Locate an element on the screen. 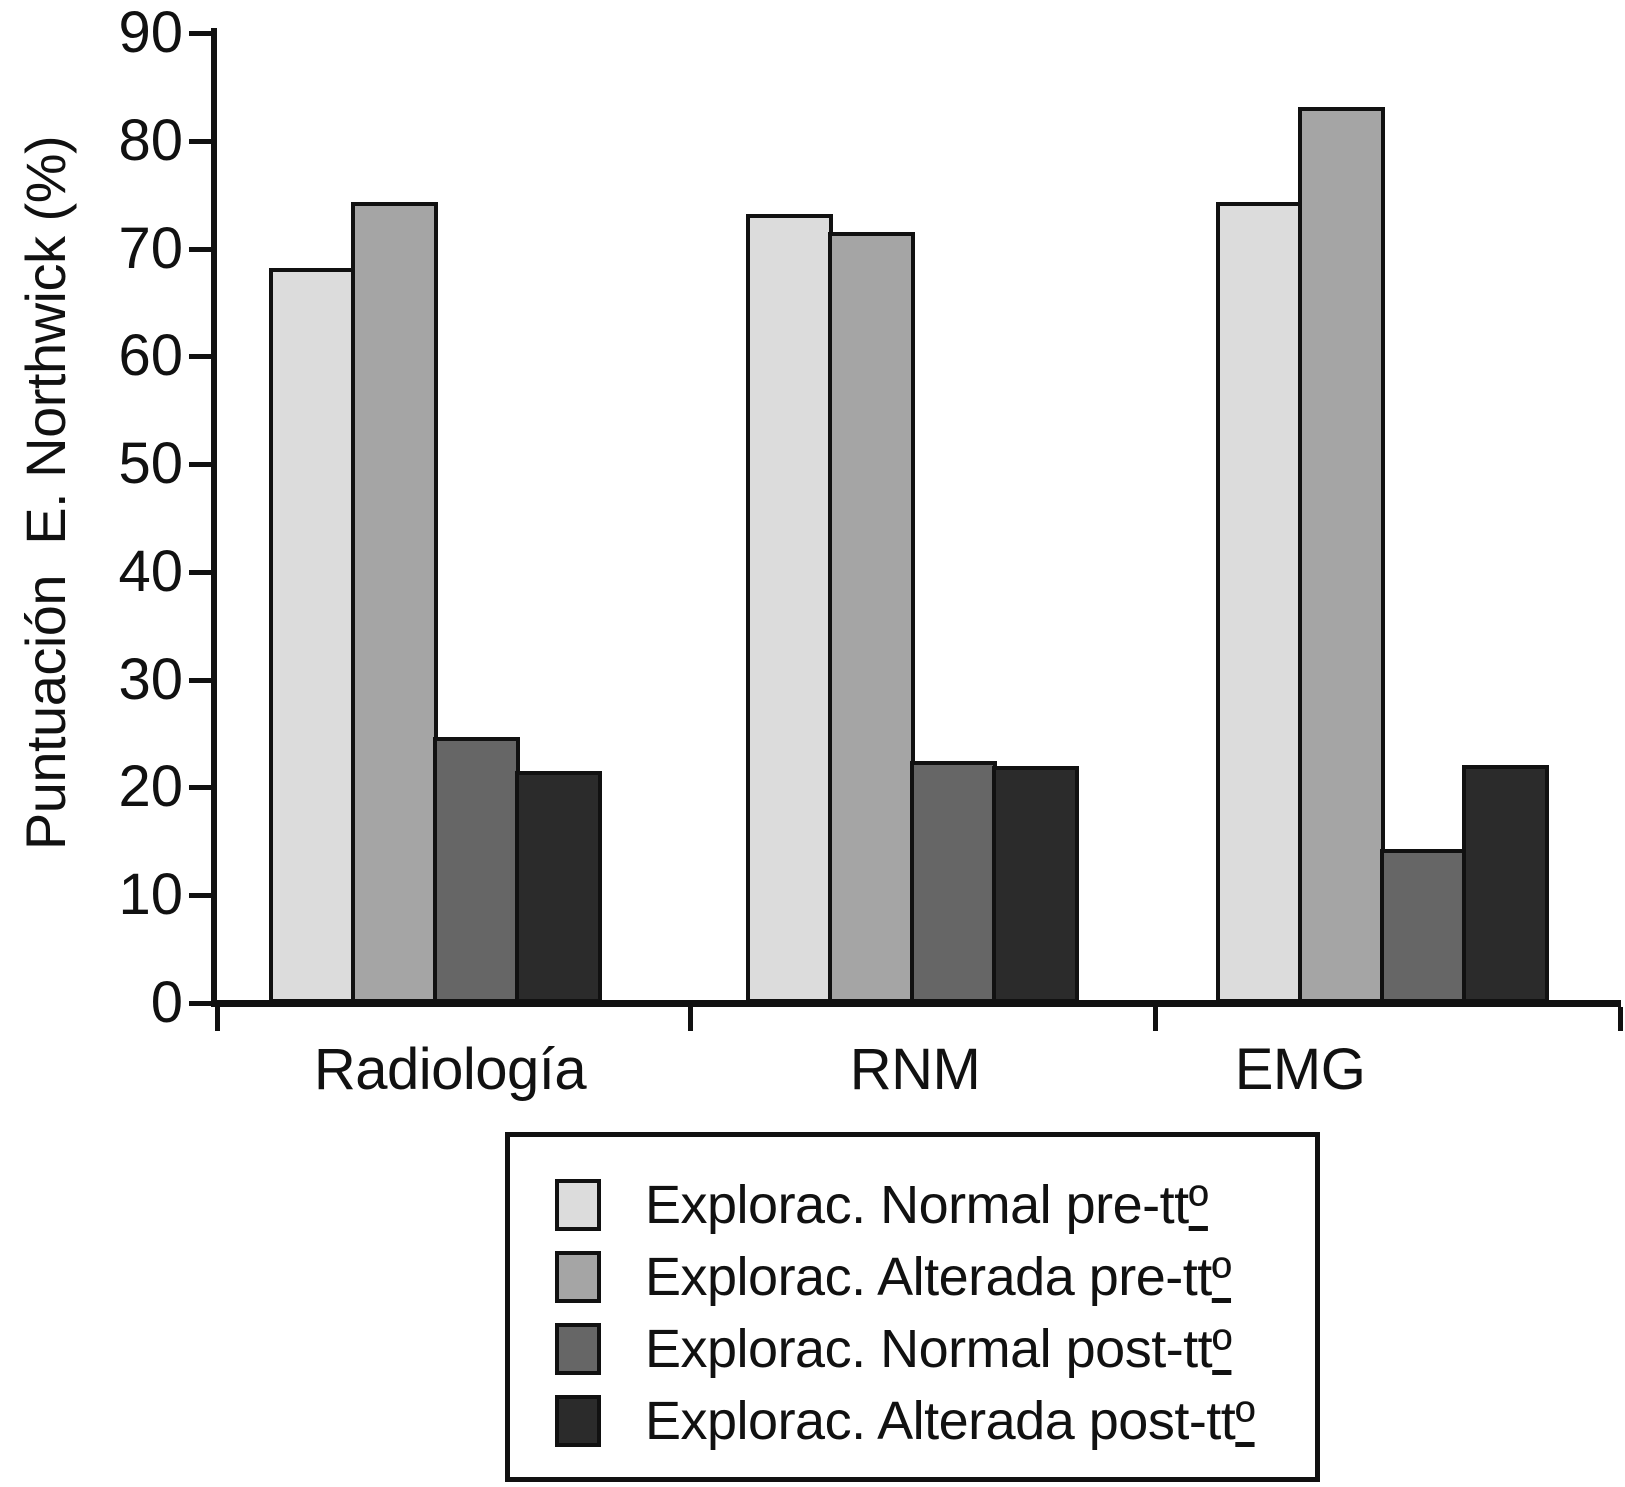 The image size is (1625, 1487). x-category-label: EMG is located at coordinates (1300, 1069).